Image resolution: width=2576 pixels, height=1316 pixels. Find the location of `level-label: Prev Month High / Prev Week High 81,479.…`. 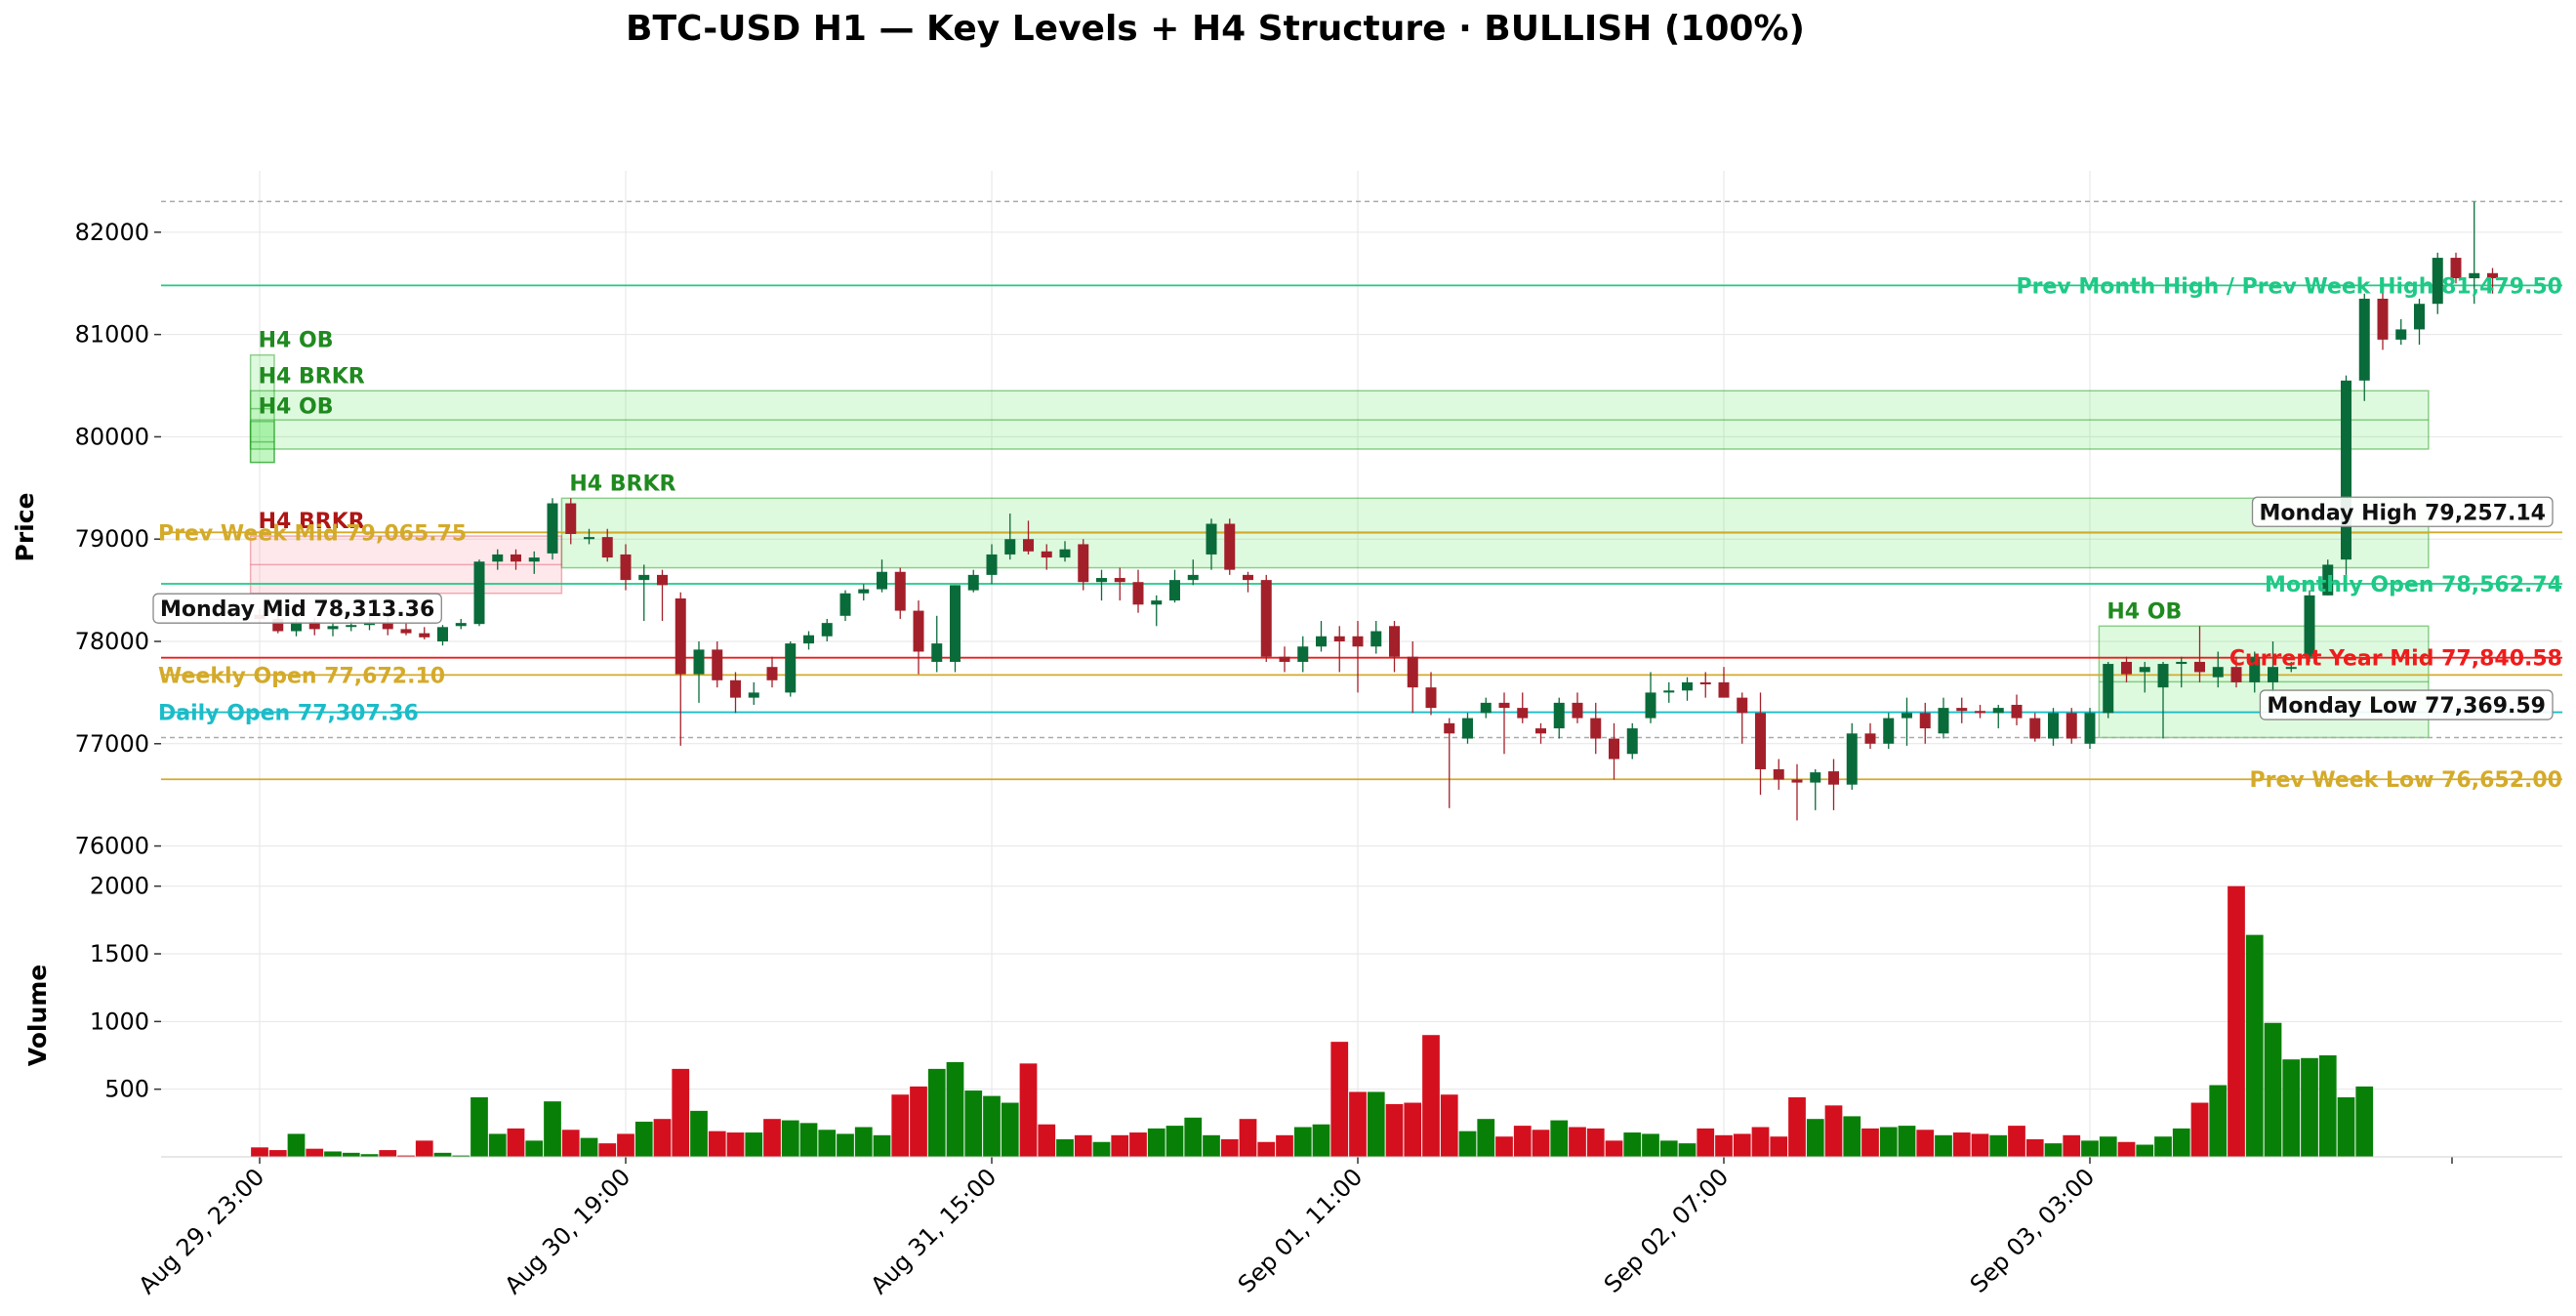

level-label: Prev Month High / Prev Week High 81,479.… is located at coordinates (2289, 286).